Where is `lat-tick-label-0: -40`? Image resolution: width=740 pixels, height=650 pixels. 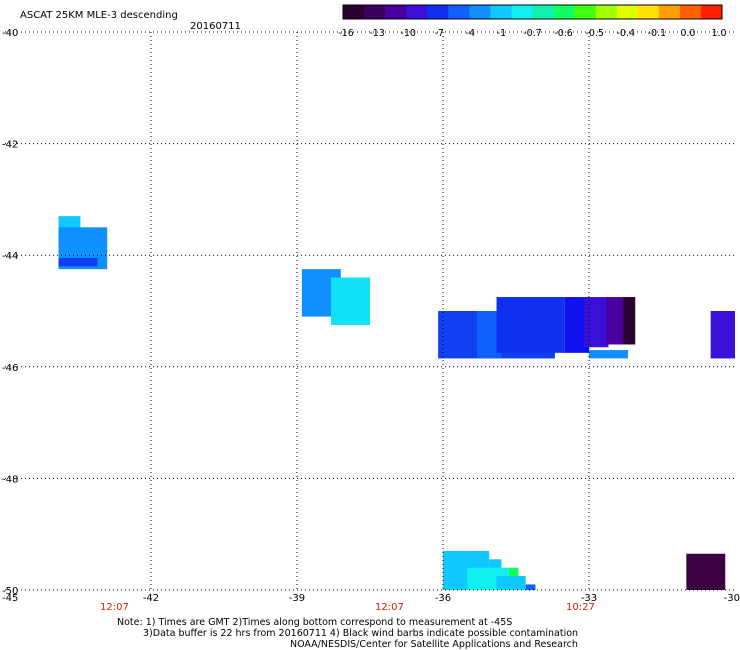 lat-tick-label-0: -40 is located at coordinates (10, 33).